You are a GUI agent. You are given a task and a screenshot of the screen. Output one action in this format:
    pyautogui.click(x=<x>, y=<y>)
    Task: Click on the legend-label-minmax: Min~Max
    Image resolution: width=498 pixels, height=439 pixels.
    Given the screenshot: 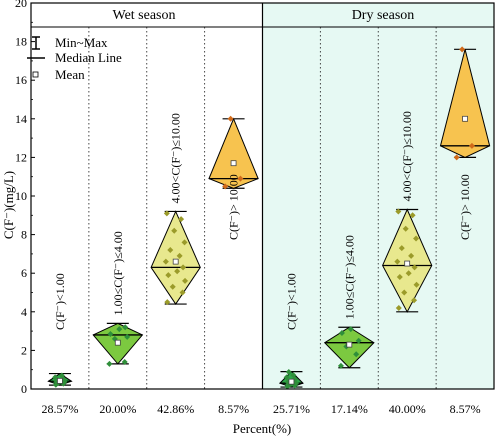 What is the action you would take?
    pyautogui.click(x=81, y=42)
    